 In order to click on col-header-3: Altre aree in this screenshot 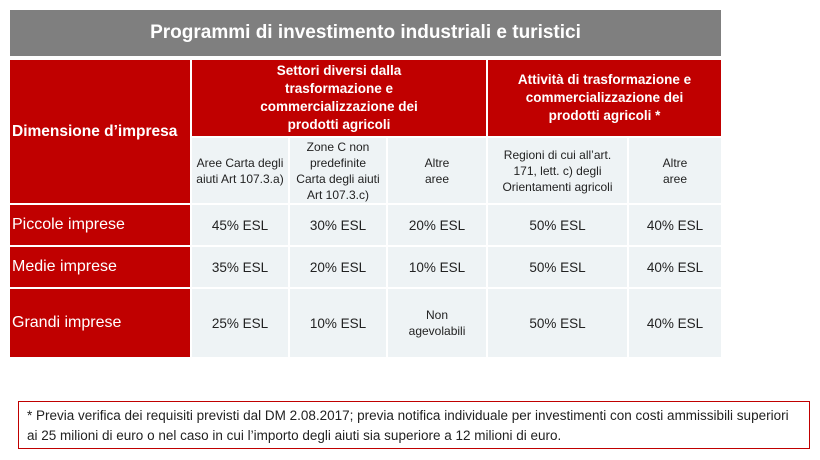, I will do `click(437, 170)`.